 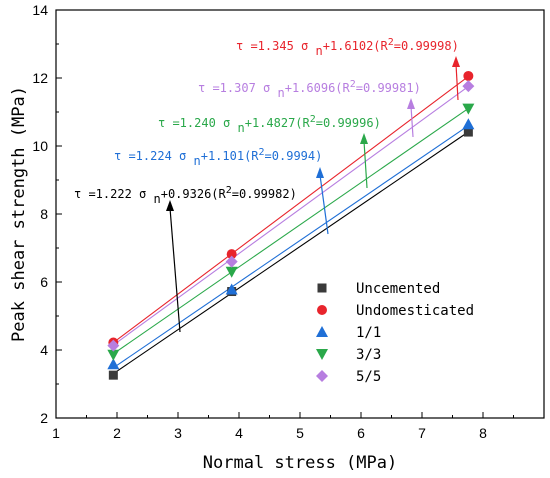 I want to click on y-tick-label: 12, so click(x=40, y=78).